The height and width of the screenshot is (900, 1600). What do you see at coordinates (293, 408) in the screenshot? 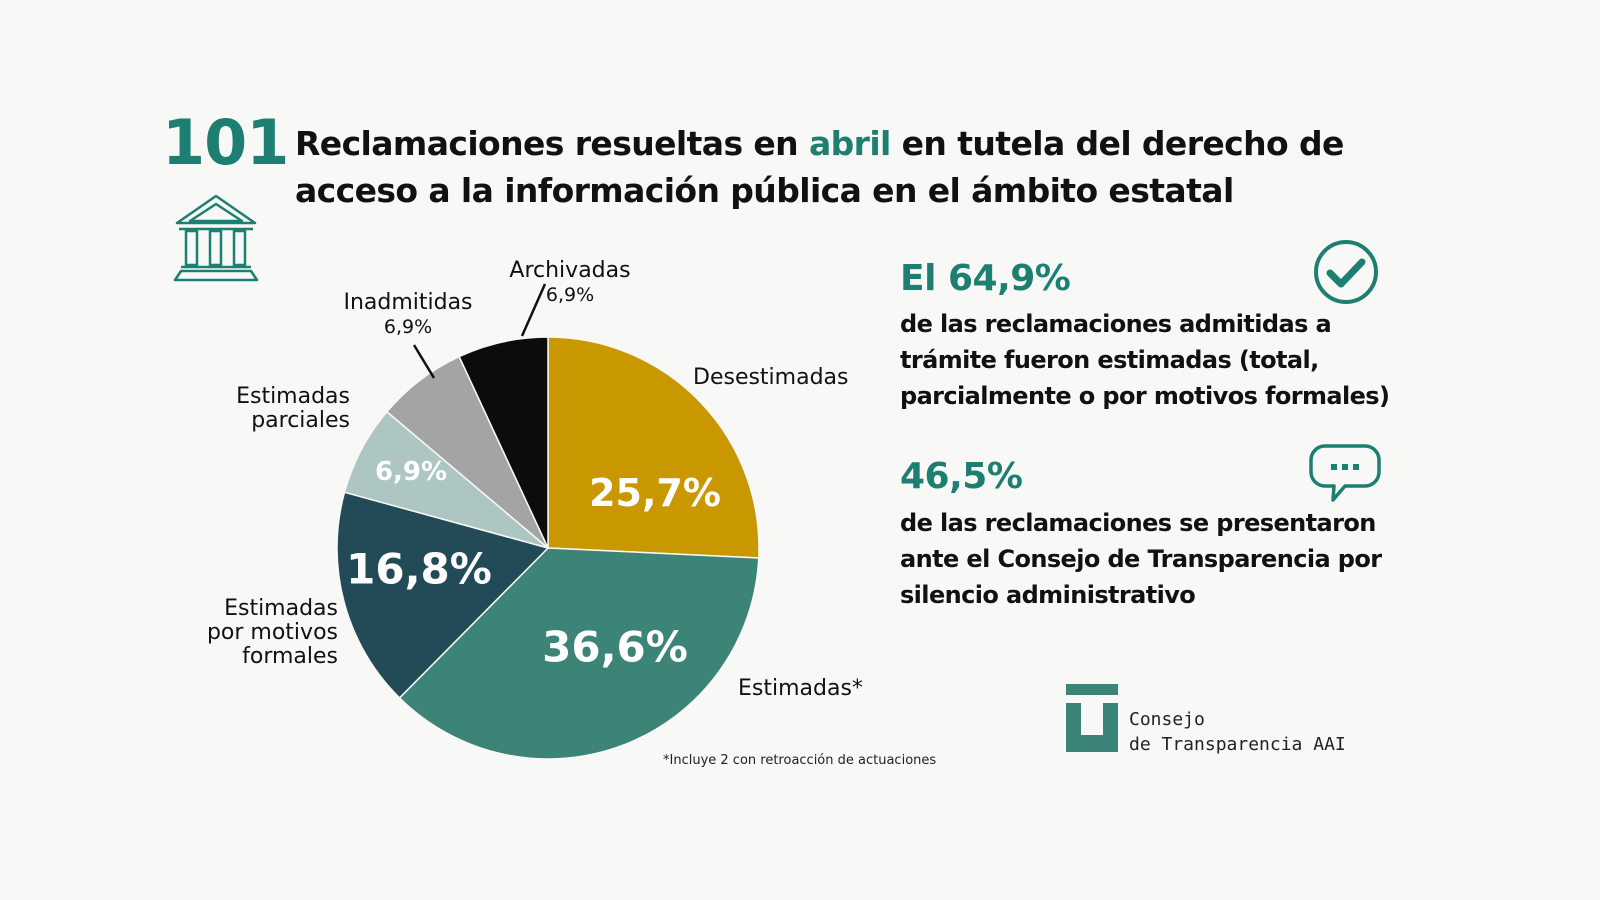
I see `slice-label-estimadas-parciales: Estimadas parciales` at bounding box center [293, 408].